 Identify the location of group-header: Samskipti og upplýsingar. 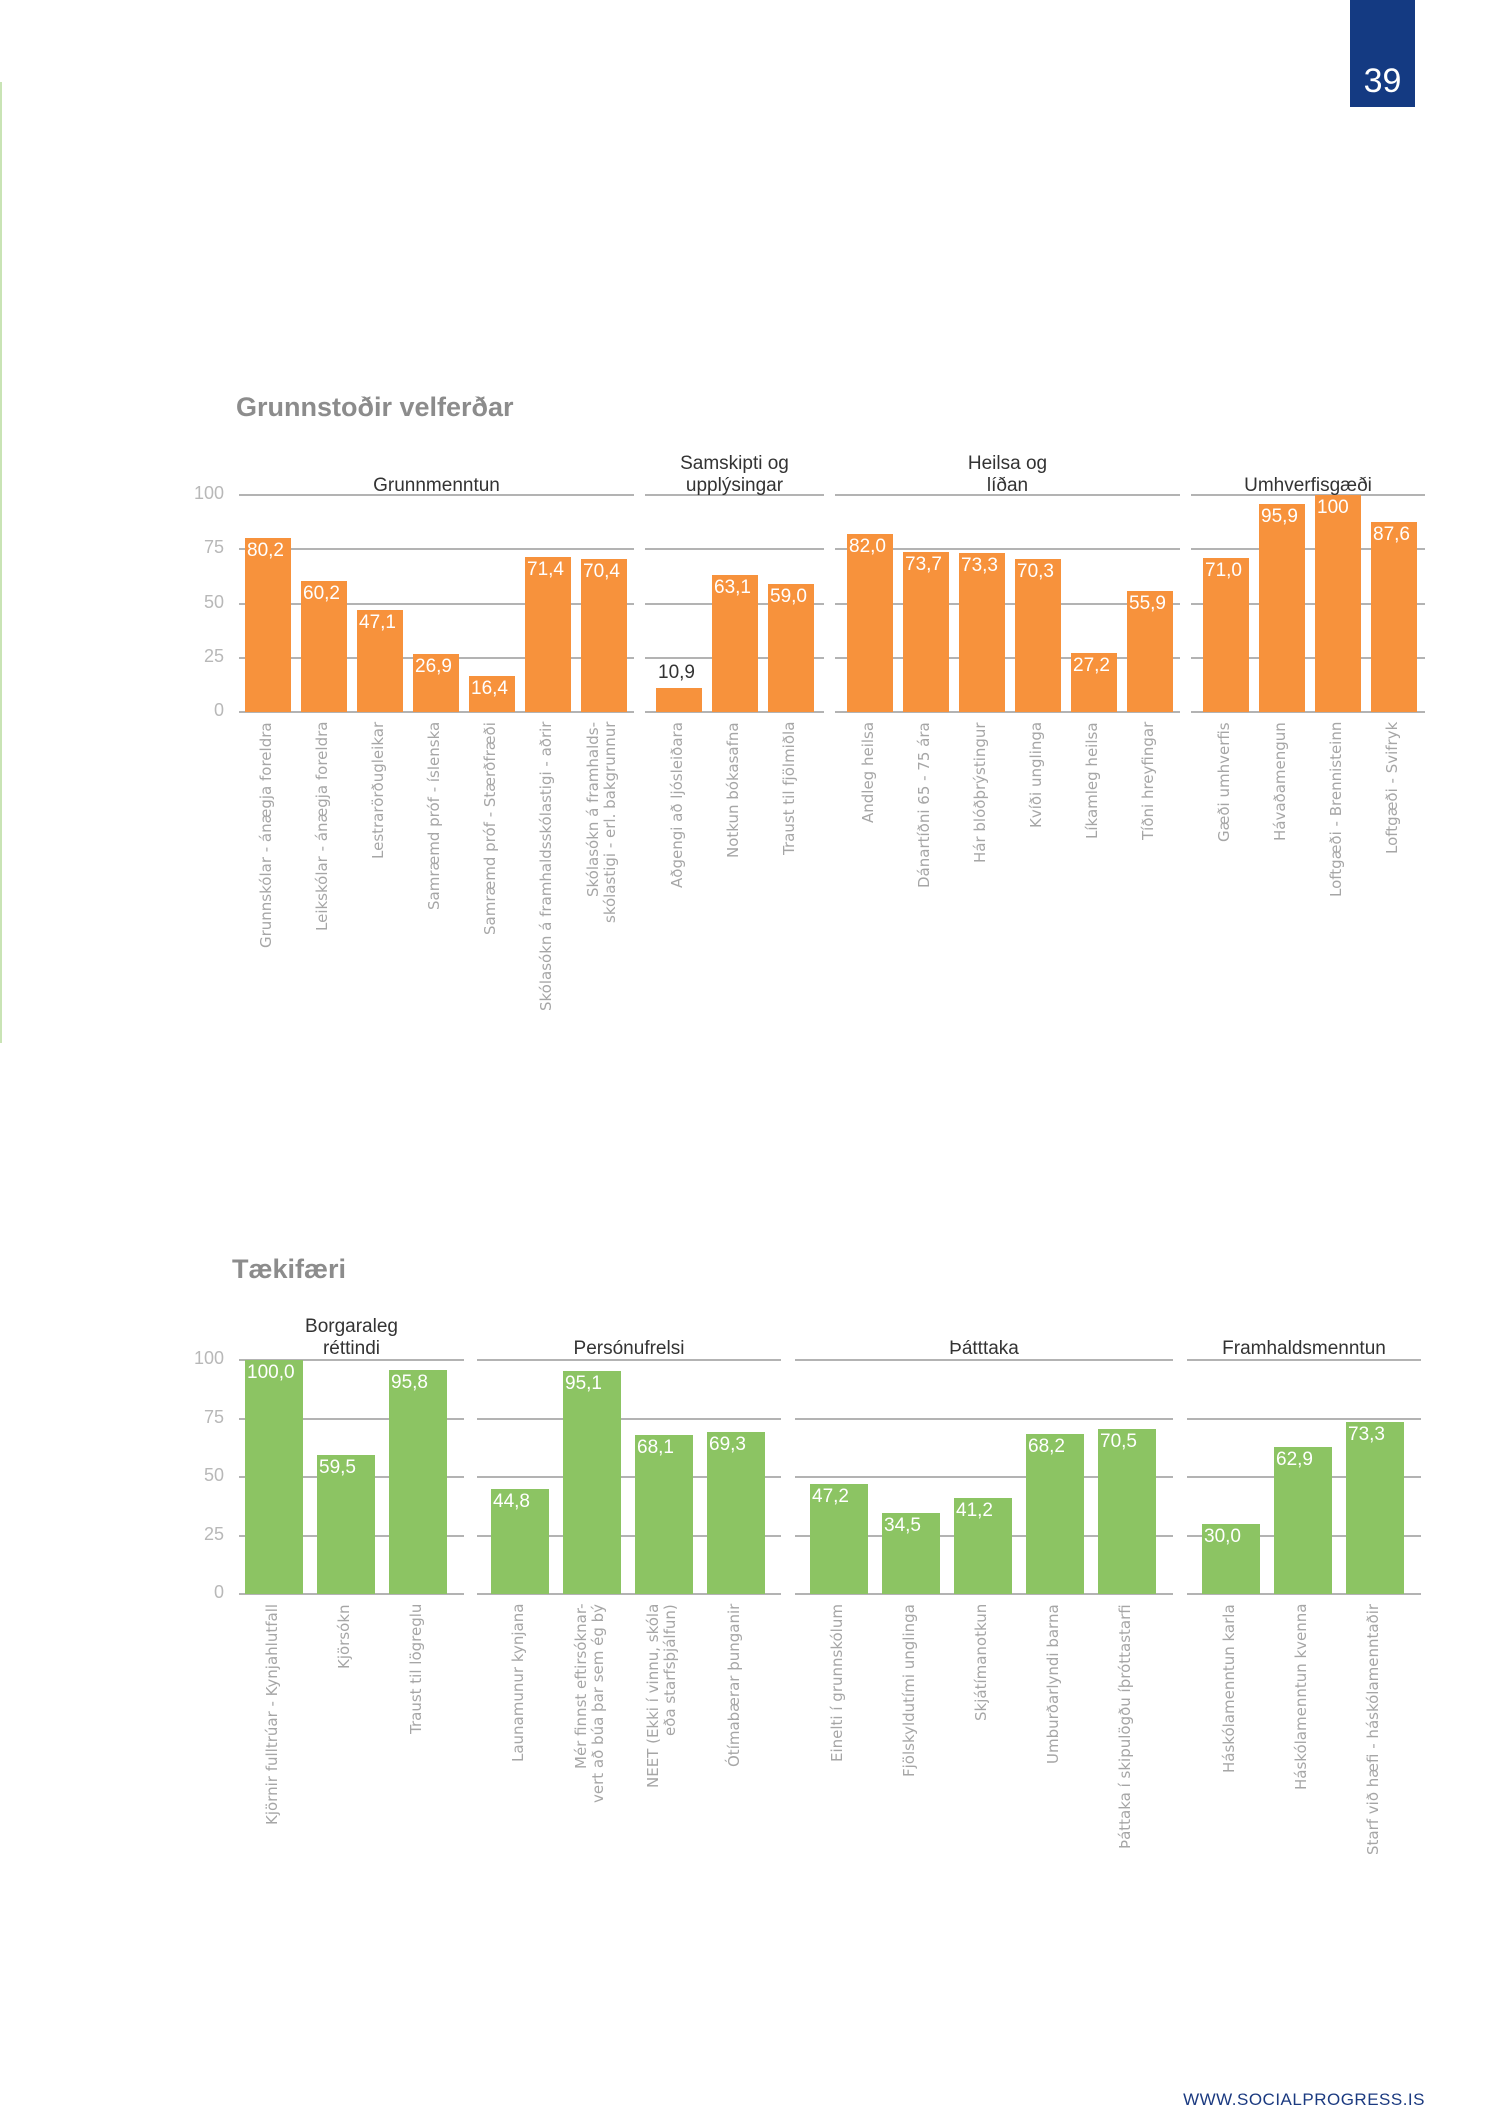
(734, 474).